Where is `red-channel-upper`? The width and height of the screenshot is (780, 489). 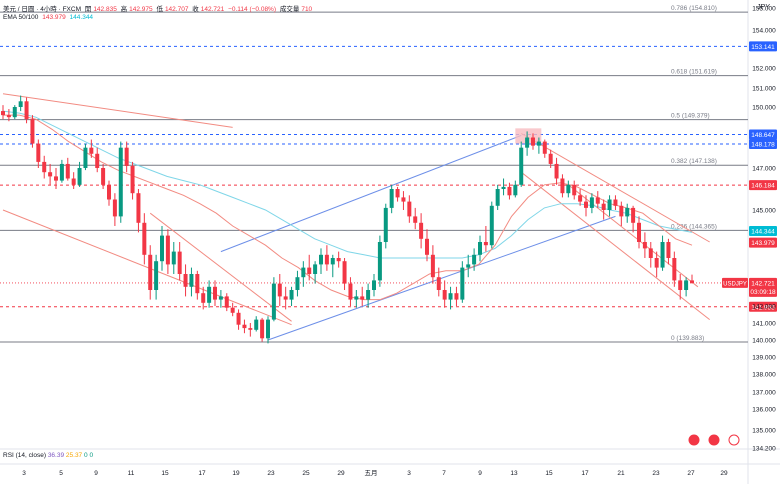
red-channel-upper is located at coordinates (117, 110).